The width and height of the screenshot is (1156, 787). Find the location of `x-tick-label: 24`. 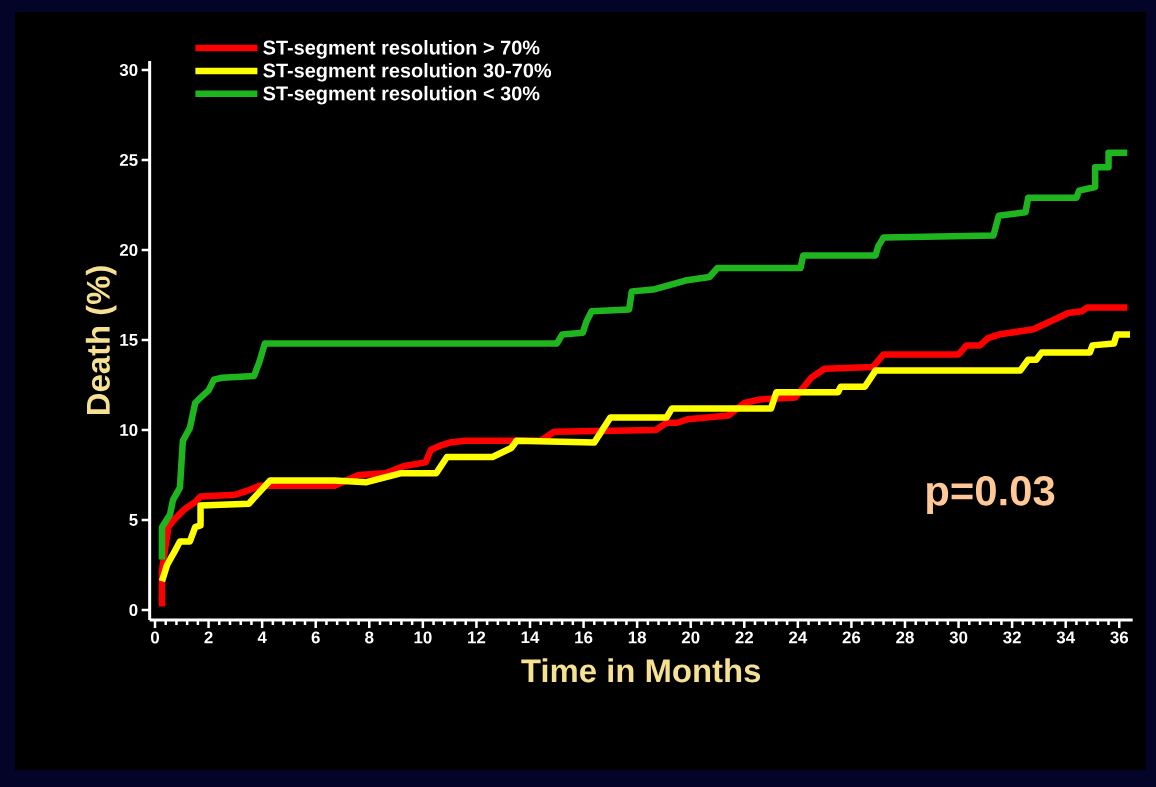

x-tick-label: 24 is located at coordinates (798, 637).